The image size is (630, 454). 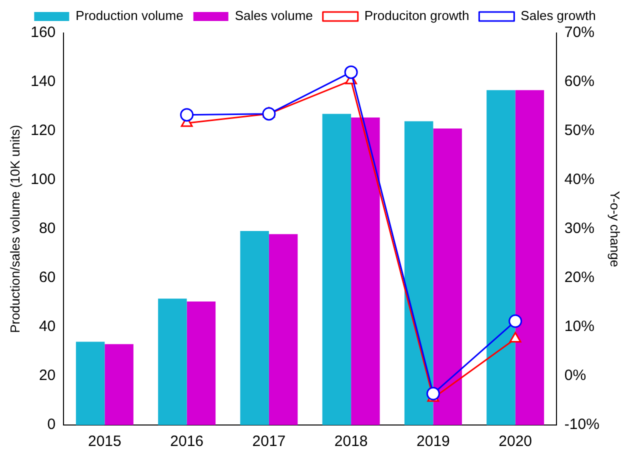 I want to click on y-tick-label: 80, so click(x=47, y=229).